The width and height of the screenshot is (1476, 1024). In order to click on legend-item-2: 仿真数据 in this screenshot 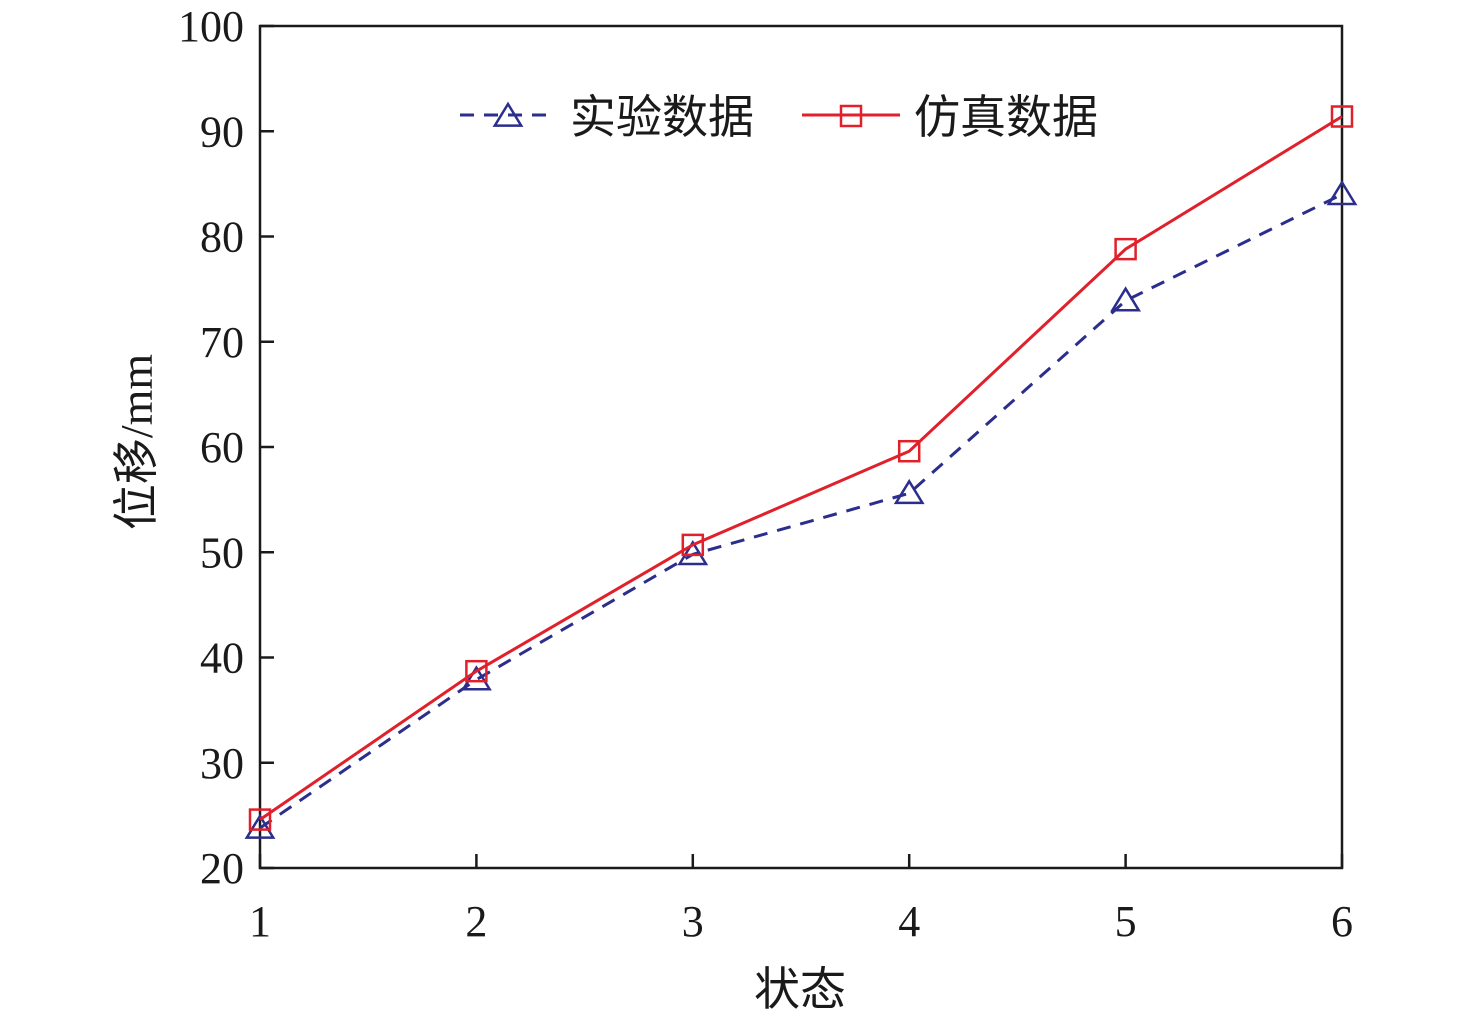, I will do `click(950, 117)`.